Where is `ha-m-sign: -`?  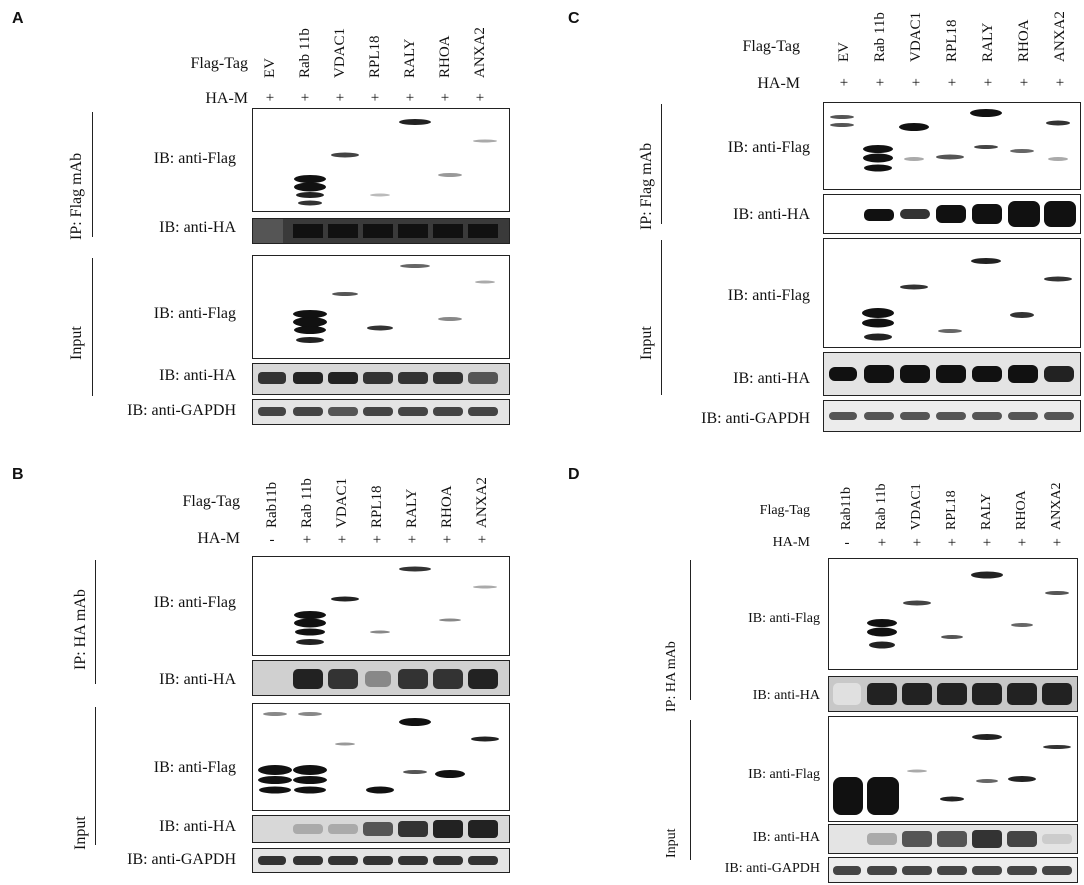 ha-m-sign: - is located at coordinates (847, 543).